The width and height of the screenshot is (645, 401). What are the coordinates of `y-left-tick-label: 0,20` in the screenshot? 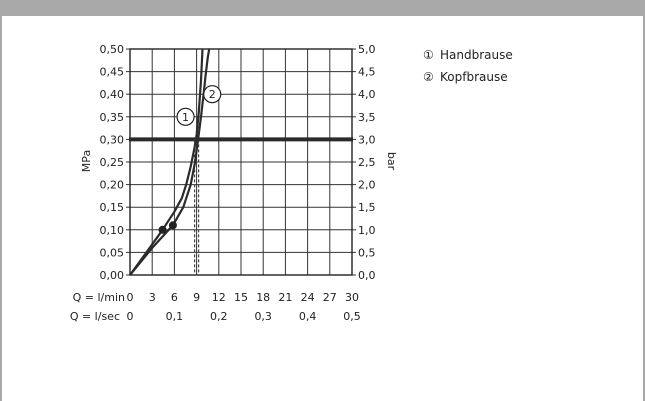 It's located at (112, 185).